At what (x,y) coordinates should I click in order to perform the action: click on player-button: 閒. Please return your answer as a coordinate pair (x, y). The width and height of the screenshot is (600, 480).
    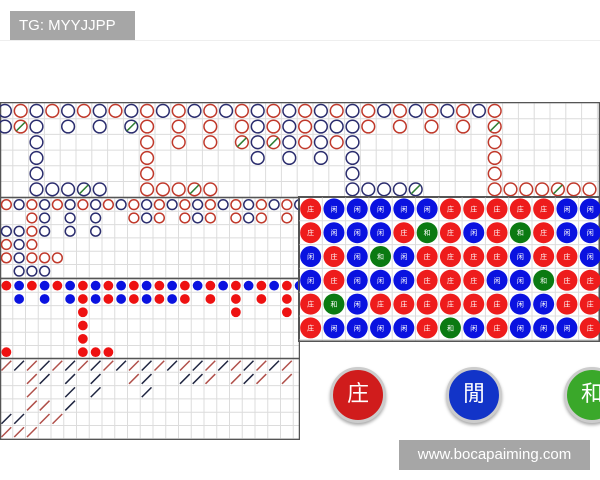
    Looking at the image, I should click on (474, 395).